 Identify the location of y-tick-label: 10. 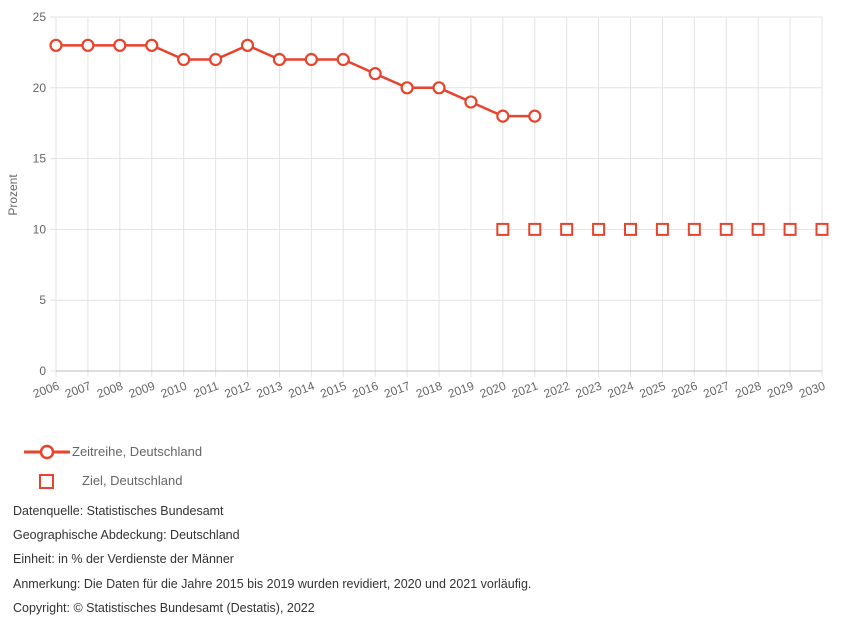
(40, 229).